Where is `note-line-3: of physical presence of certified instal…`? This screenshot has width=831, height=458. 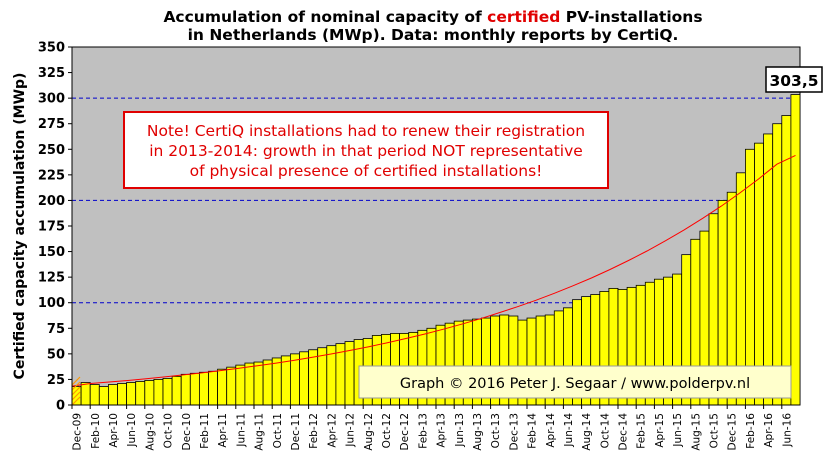
note-line-3: of physical presence of certified instal… is located at coordinates (366, 171).